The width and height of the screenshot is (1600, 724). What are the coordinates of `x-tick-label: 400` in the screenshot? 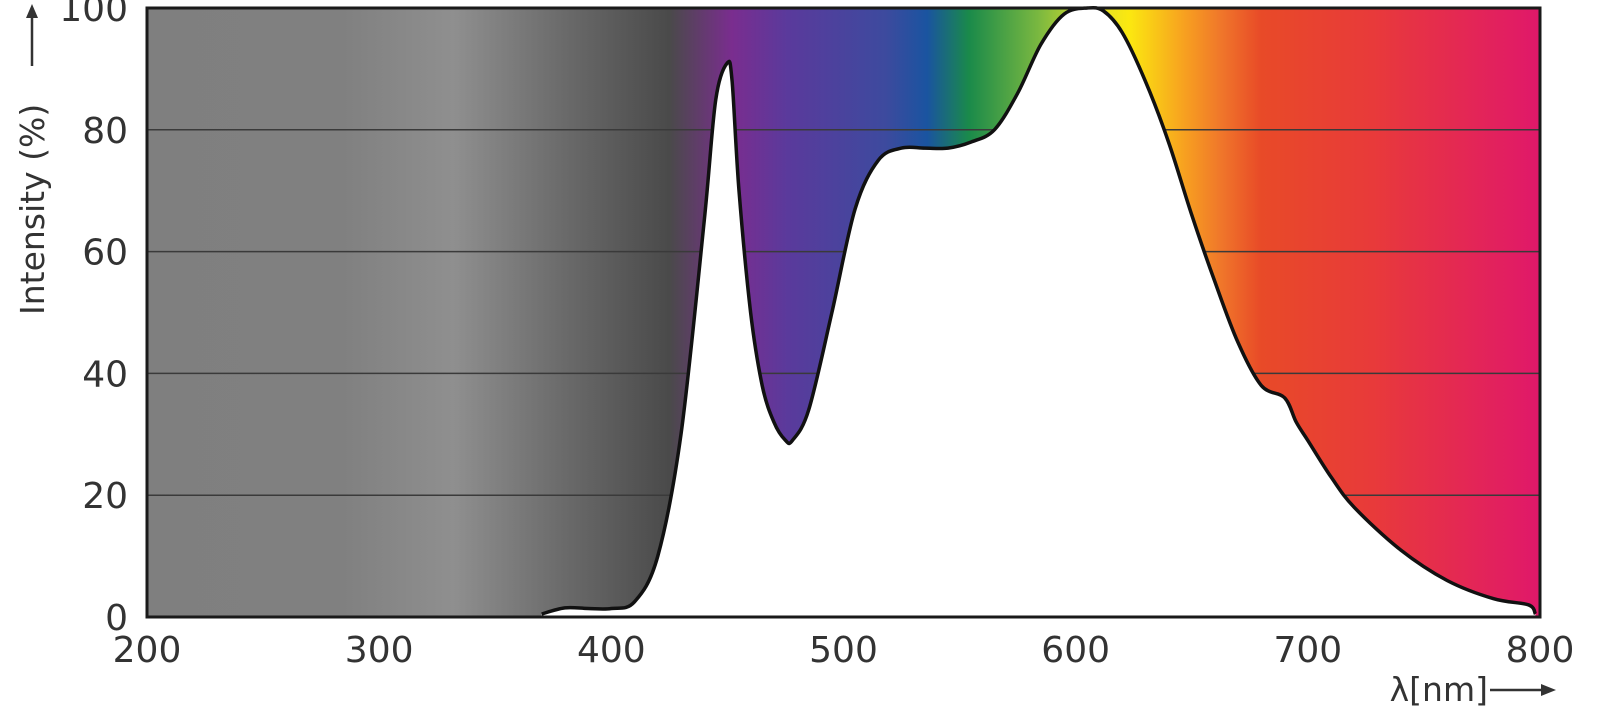 It's located at (611, 650).